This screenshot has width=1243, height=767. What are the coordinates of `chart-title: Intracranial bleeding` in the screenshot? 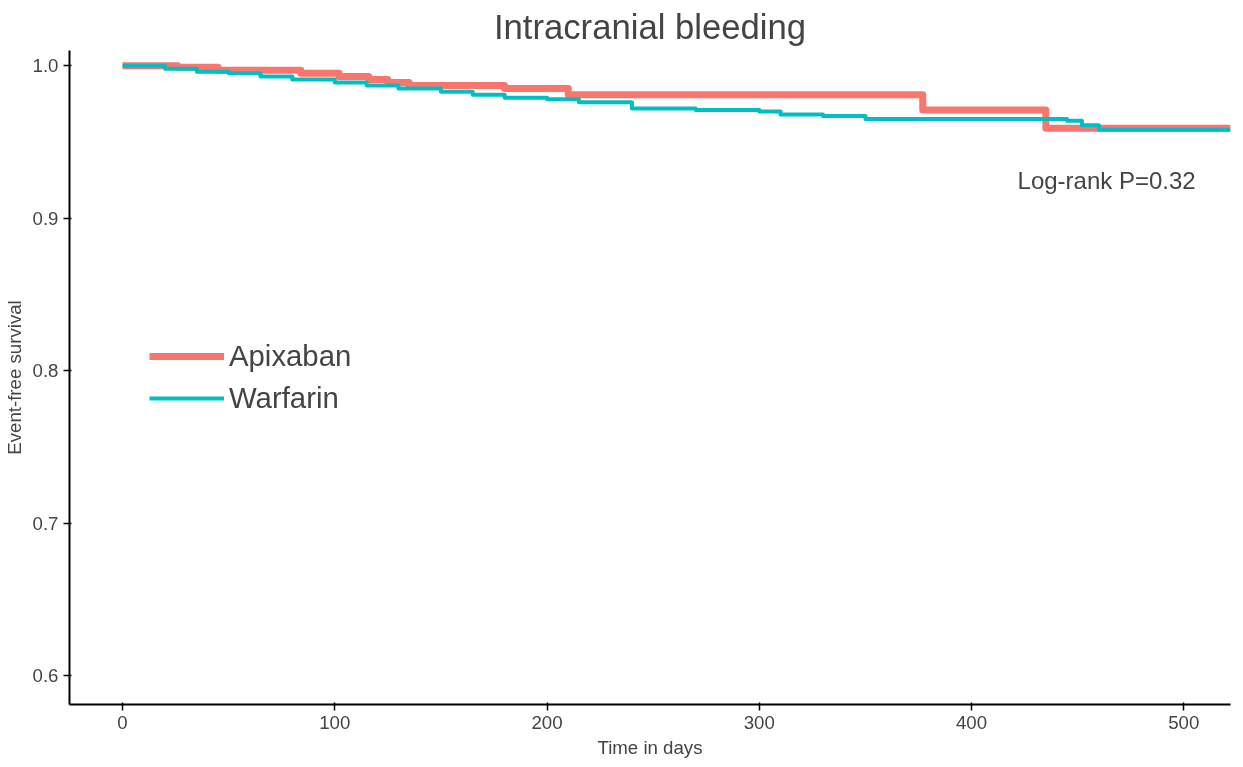 It's located at (650, 26).